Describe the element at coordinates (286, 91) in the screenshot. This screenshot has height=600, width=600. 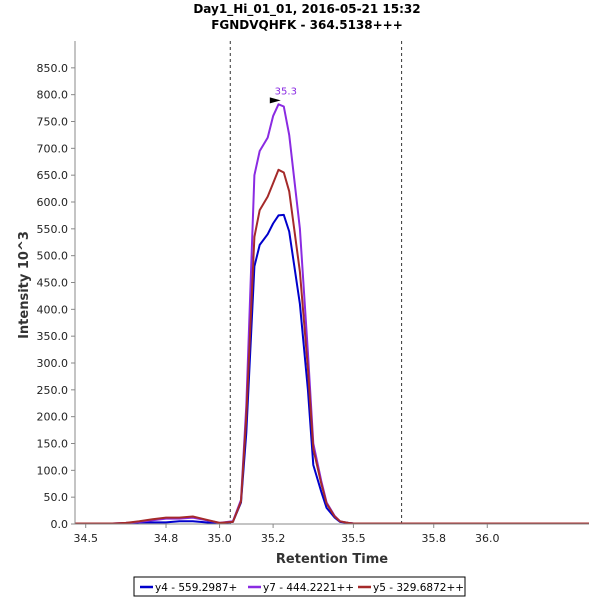
I see `peak-label: 35.3` at that location.